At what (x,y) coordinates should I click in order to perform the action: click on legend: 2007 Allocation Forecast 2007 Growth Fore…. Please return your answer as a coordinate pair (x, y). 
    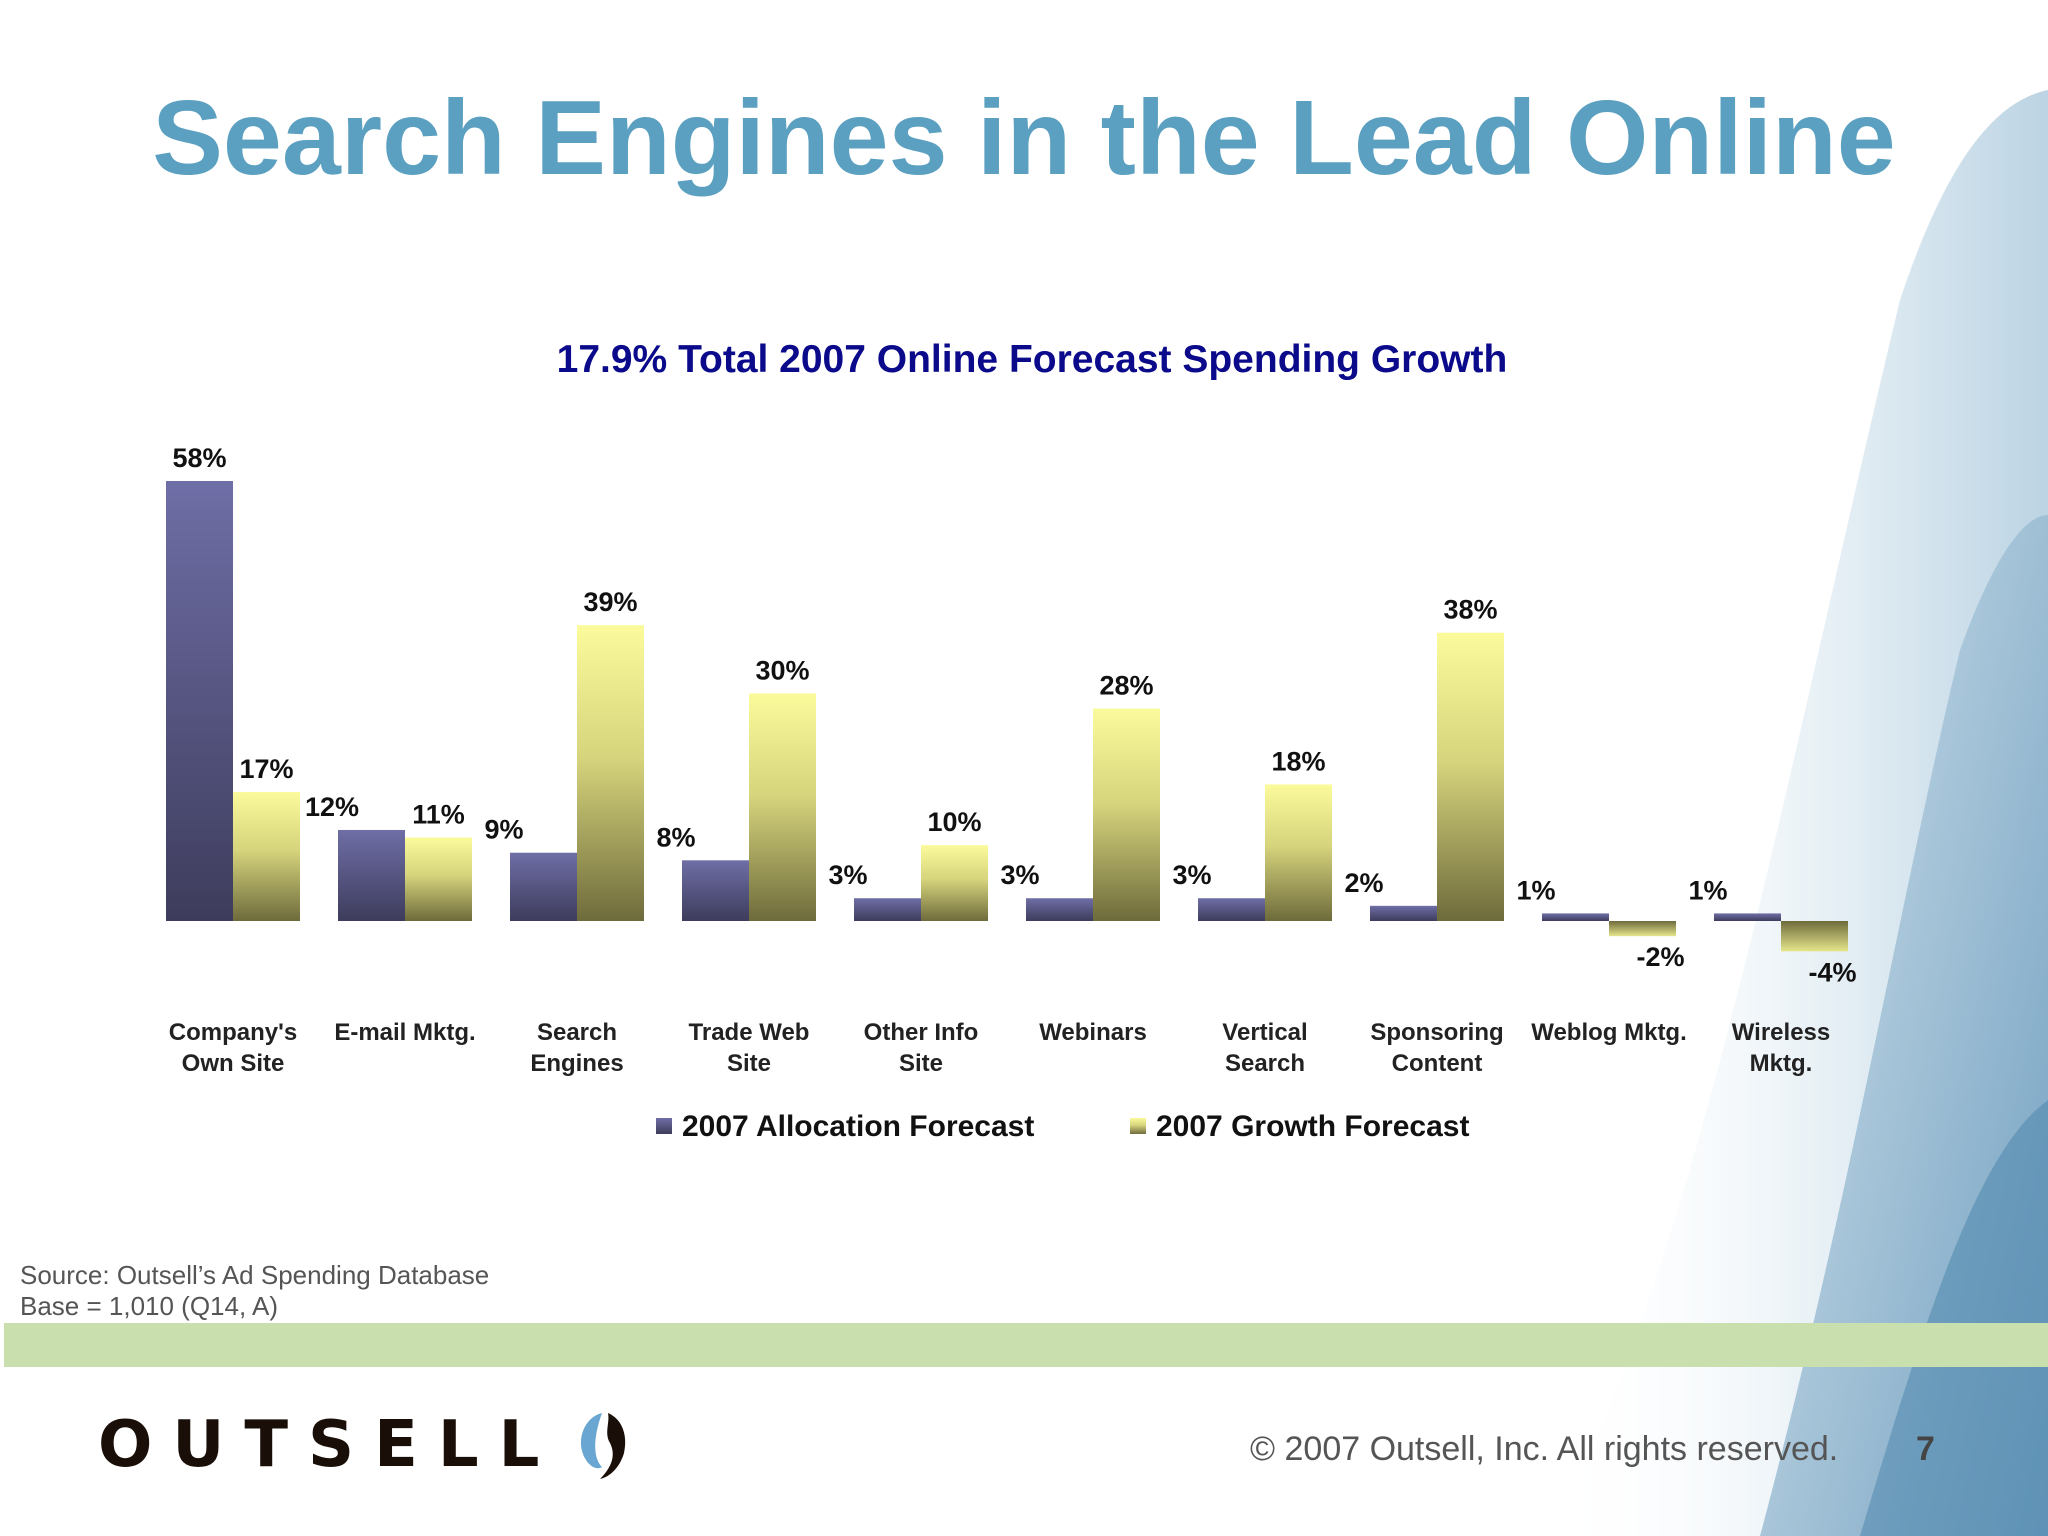
    Looking at the image, I should click on (1062, 1126).